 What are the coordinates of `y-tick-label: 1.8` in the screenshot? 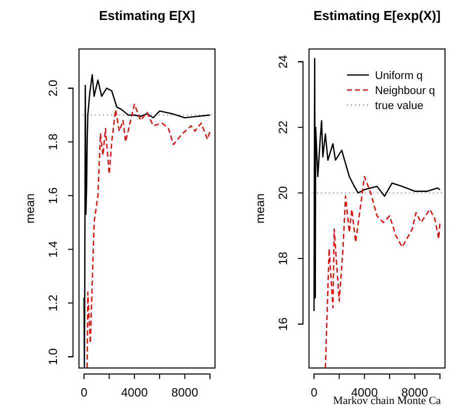 It's located at (53, 141).